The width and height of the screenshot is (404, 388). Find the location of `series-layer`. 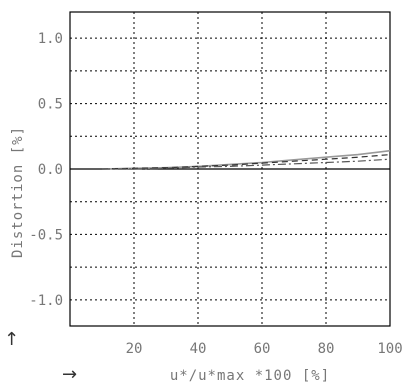

series-layer is located at coordinates (246, 159).